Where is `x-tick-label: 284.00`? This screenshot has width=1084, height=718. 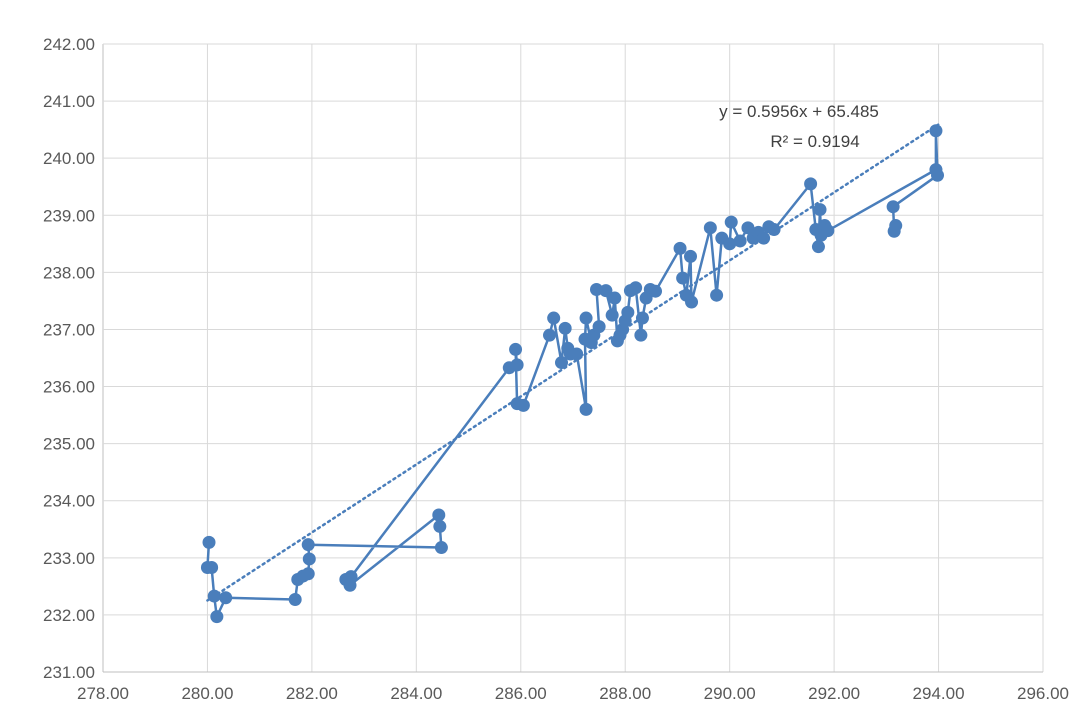
x-tick-label: 284.00 is located at coordinates (416, 693).